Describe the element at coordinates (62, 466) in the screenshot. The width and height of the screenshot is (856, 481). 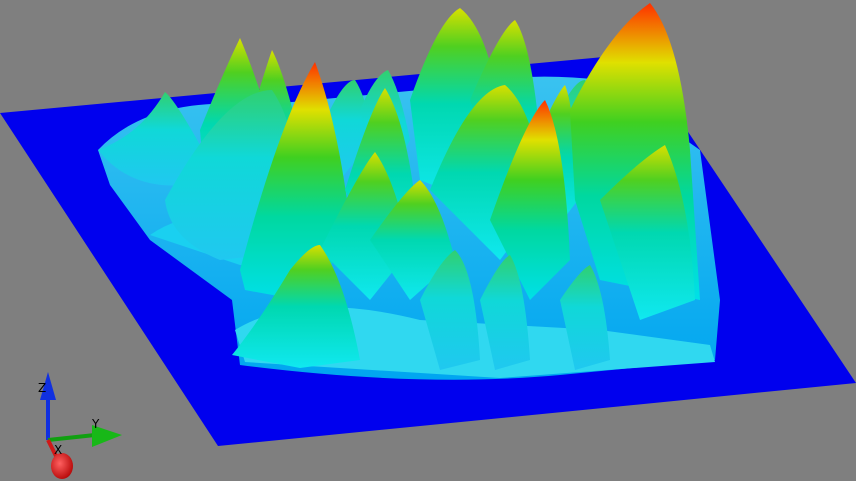
I see `x-axis-arrow` at that location.